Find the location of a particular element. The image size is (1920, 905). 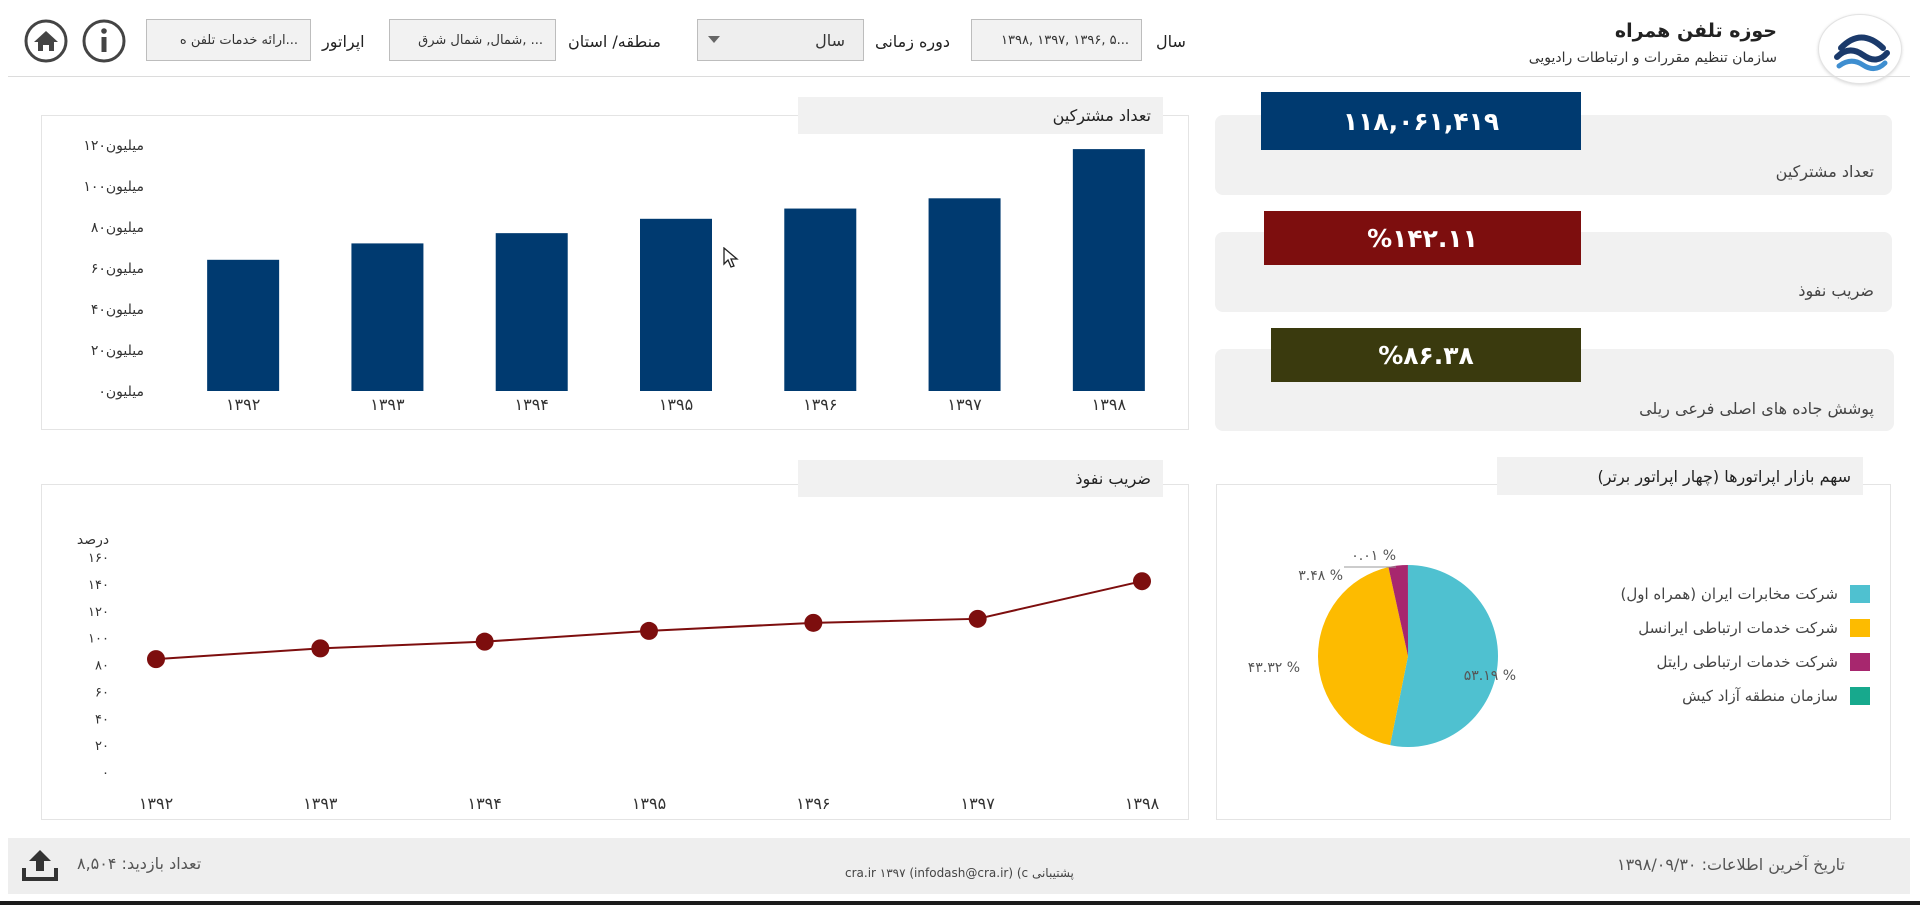

line-x-tick: ۱۳۹۶ is located at coordinates (813, 803).